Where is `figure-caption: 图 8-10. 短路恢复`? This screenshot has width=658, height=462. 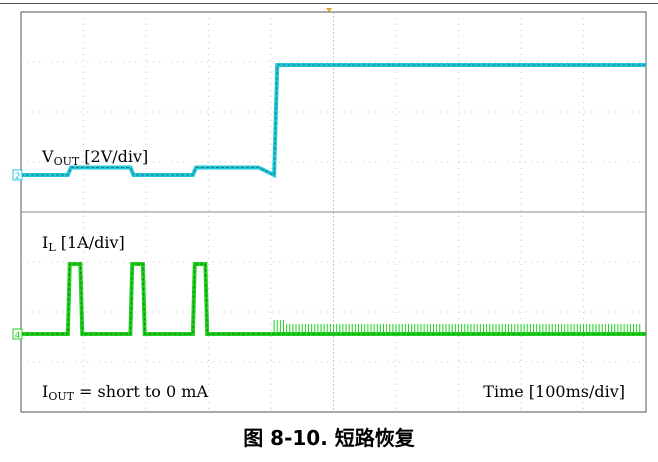 figure-caption: 图 8-10. 短路恢复 is located at coordinates (329, 438).